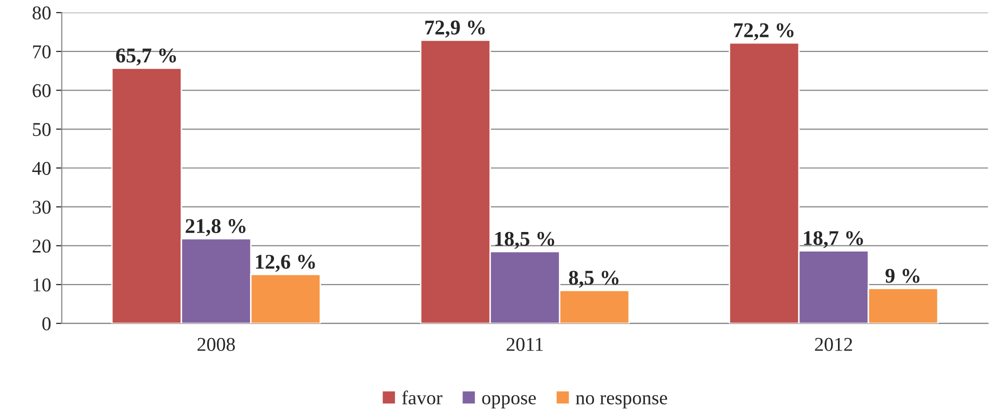 Image resolution: width=996 pixels, height=420 pixels. I want to click on data-label: 8,5 %, so click(593, 279).